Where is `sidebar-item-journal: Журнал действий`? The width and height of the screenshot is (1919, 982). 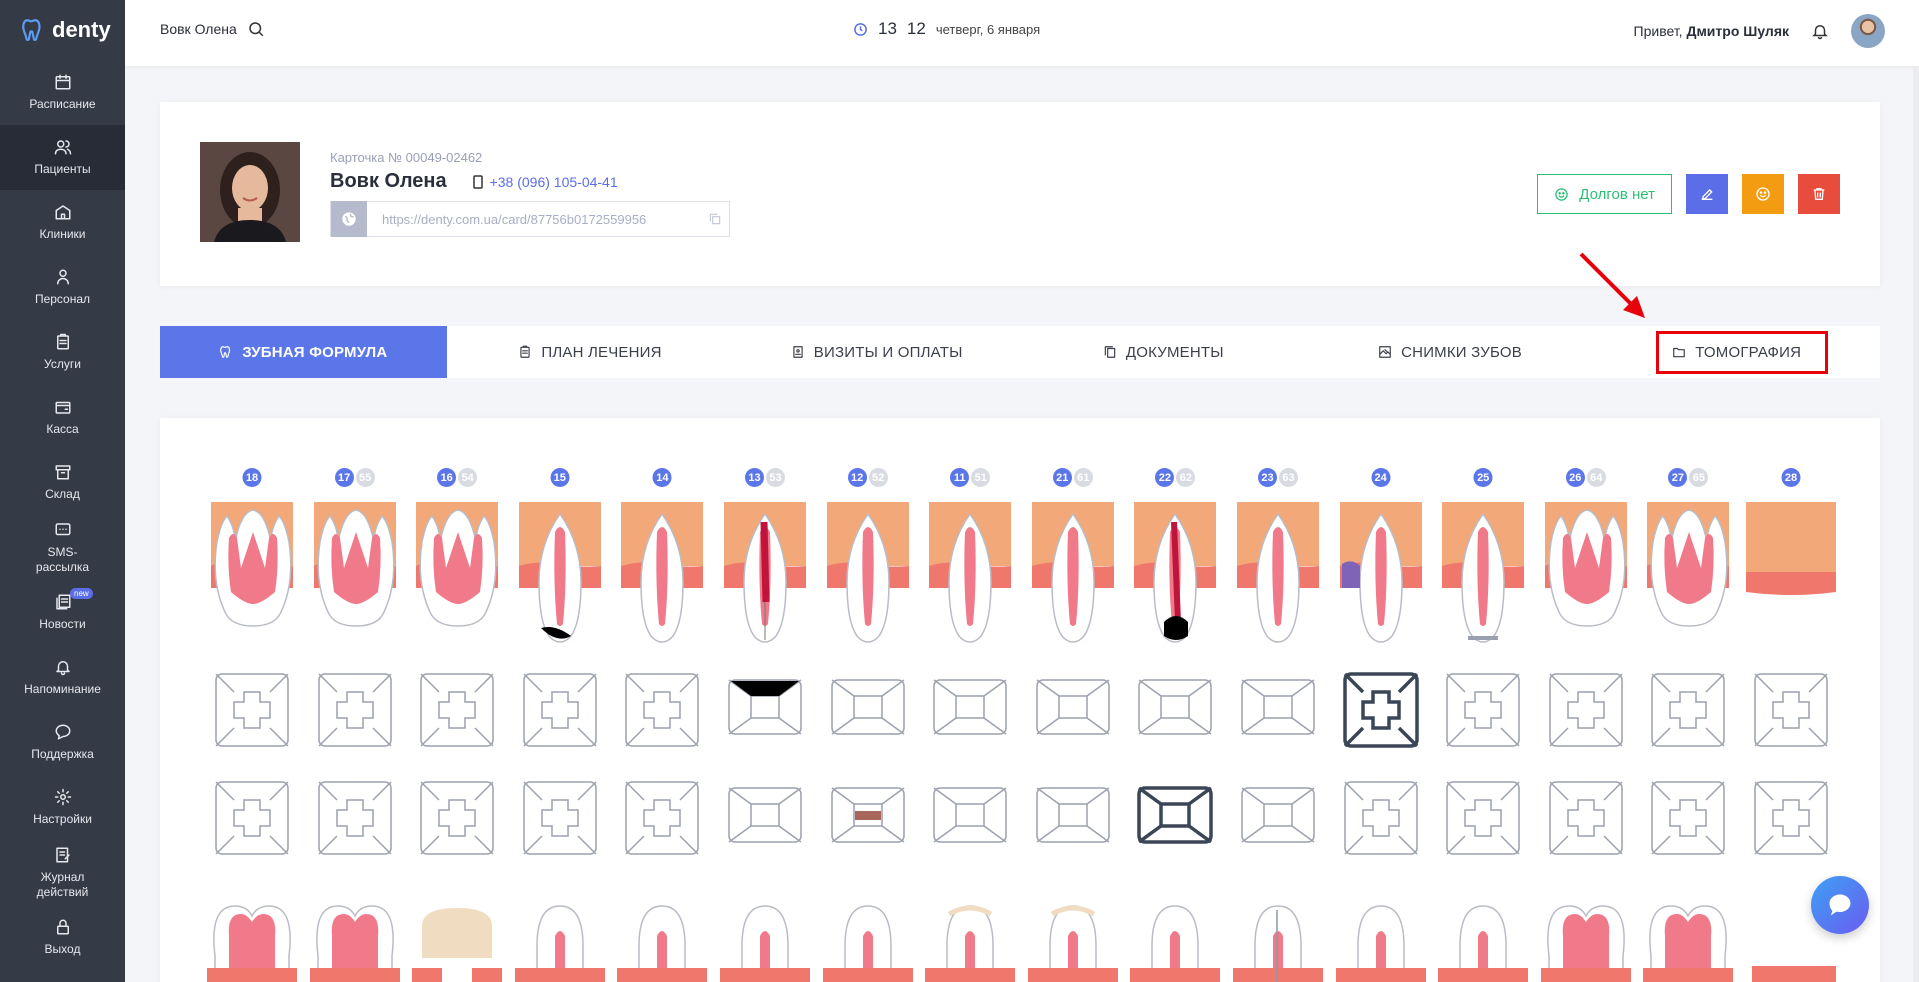
sidebar-item-journal: Журнал действий is located at coordinates (62, 872).